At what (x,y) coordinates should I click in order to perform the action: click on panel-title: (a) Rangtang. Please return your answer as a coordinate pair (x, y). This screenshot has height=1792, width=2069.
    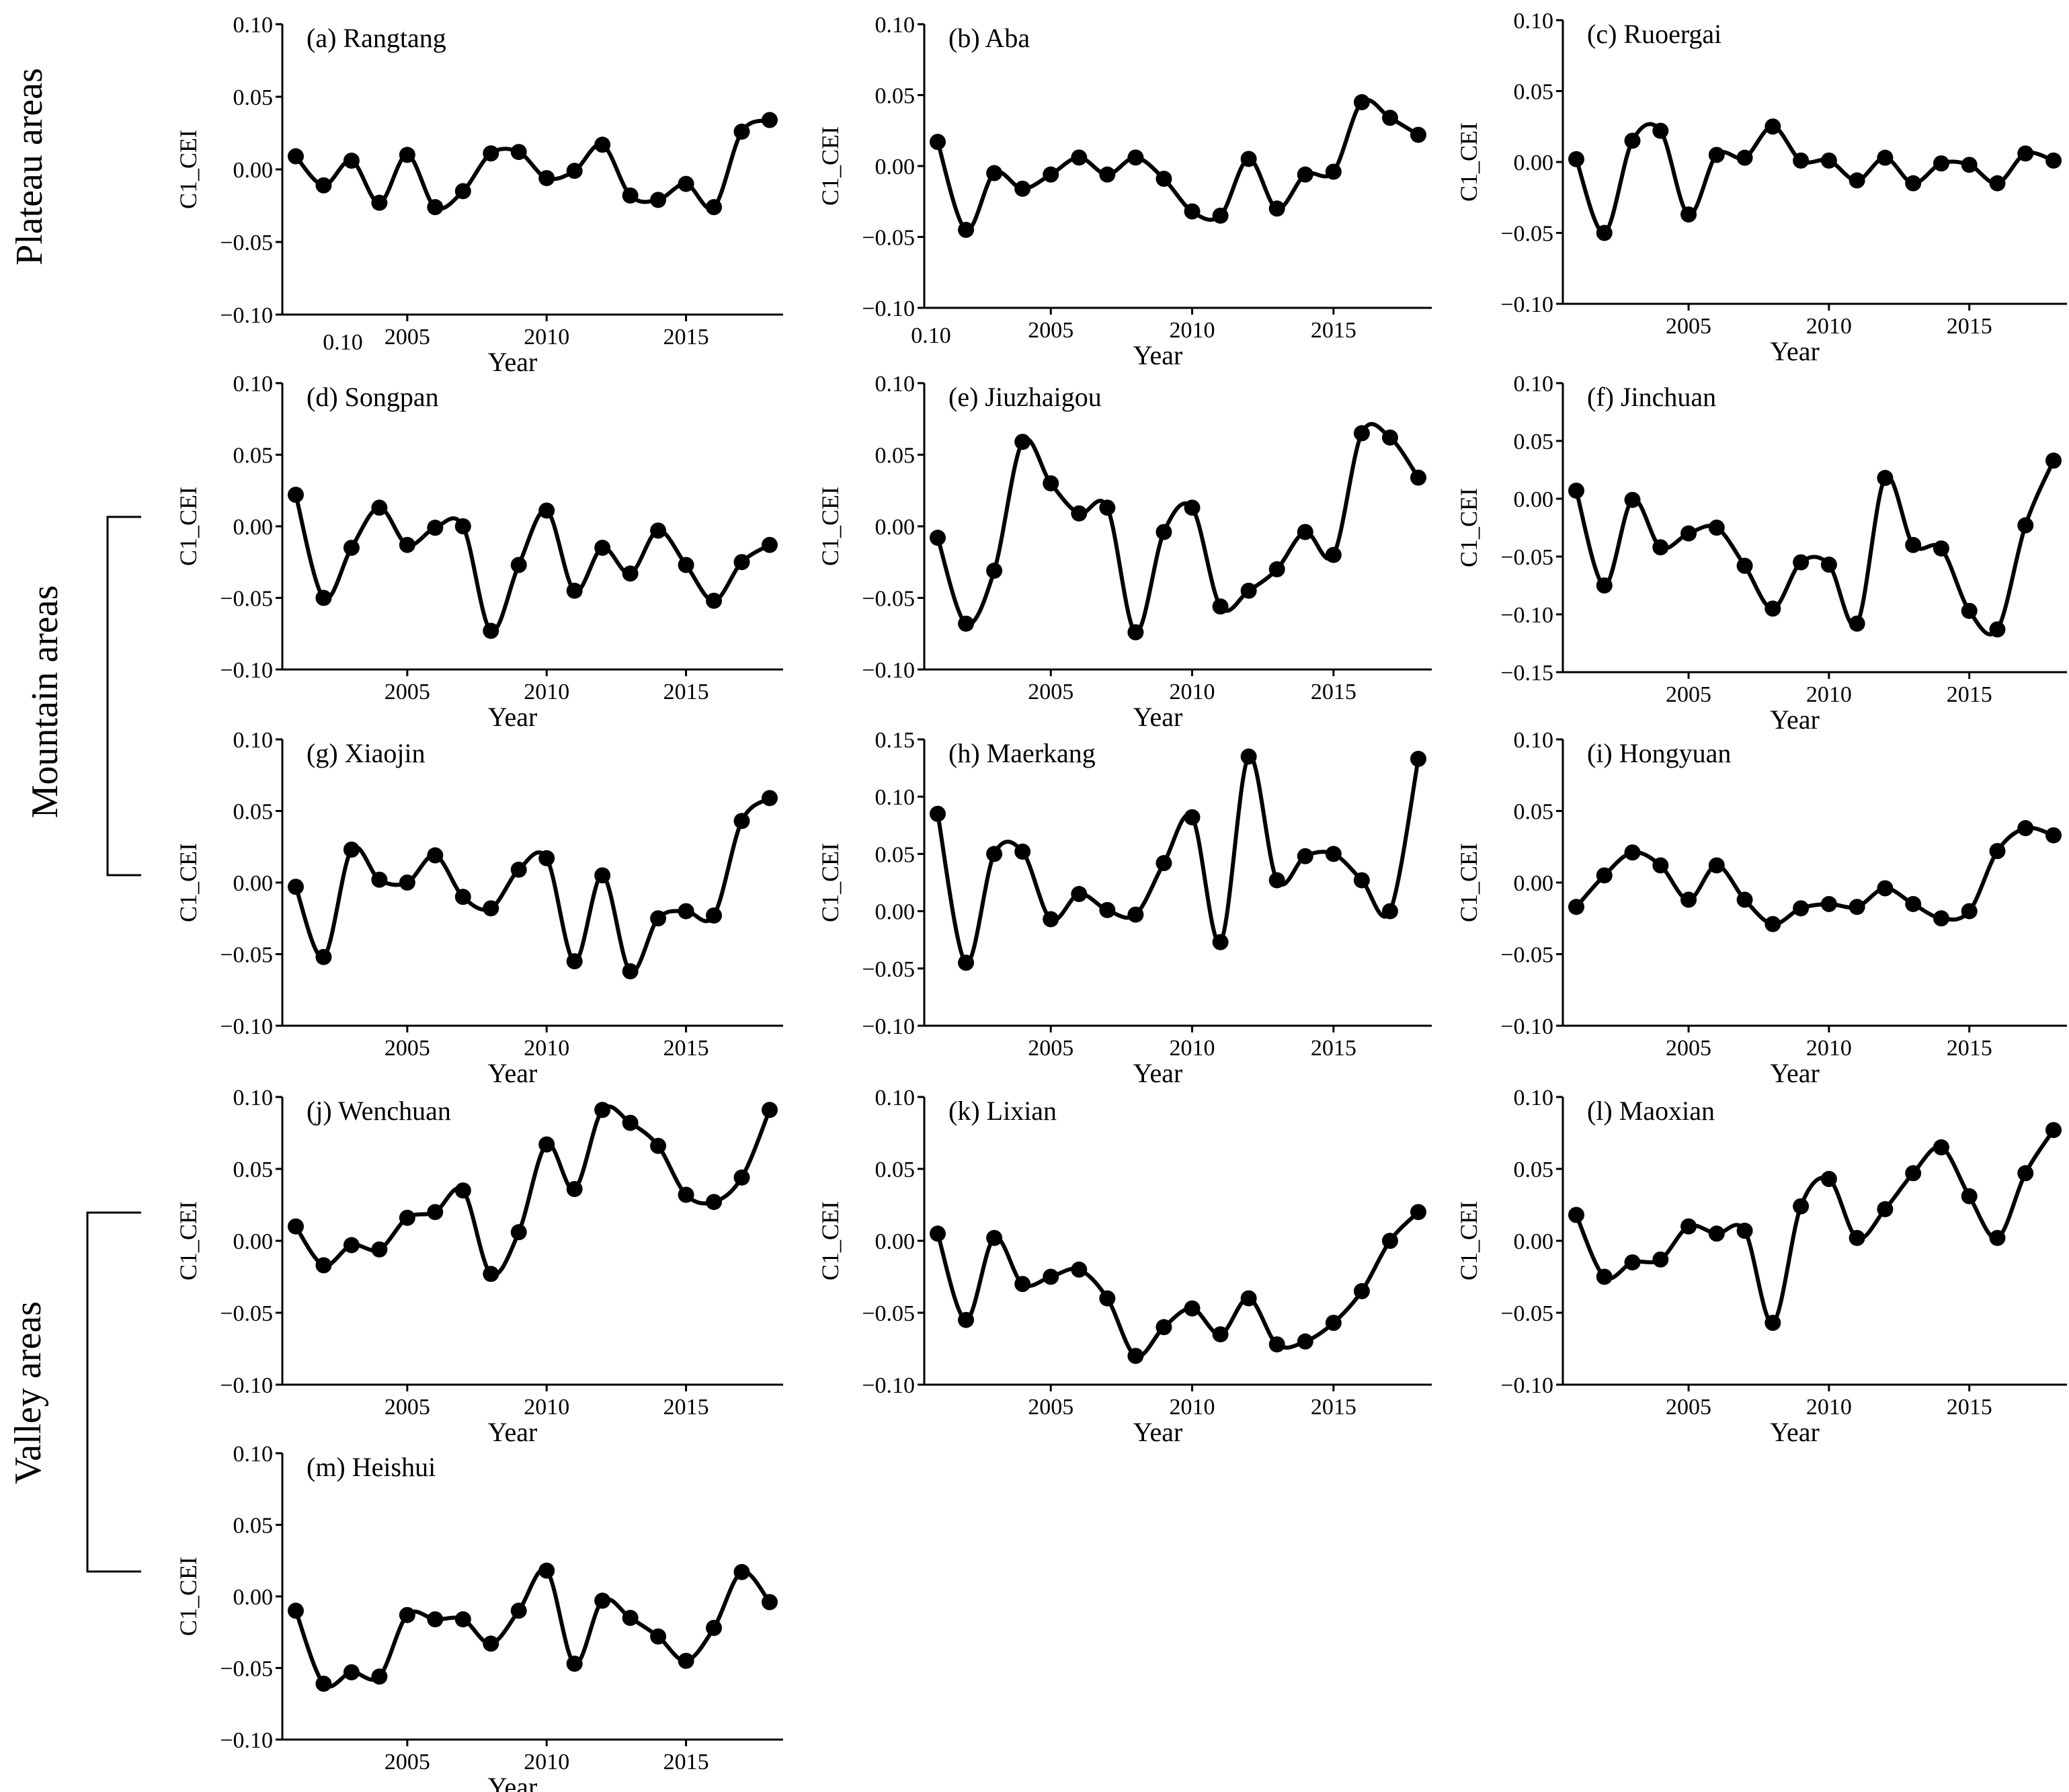
    Looking at the image, I should click on (376, 38).